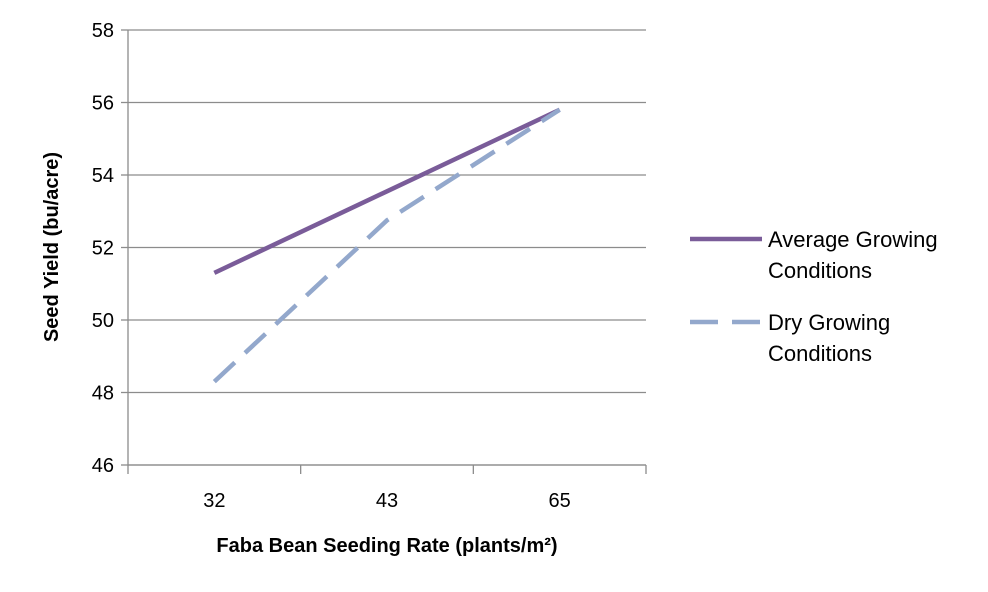 This screenshot has width=988, height=592. What do you see at coordinates (103, 466) in the screenshot?
I see `y-tick-label: 46` at bounding box center [103, 466].